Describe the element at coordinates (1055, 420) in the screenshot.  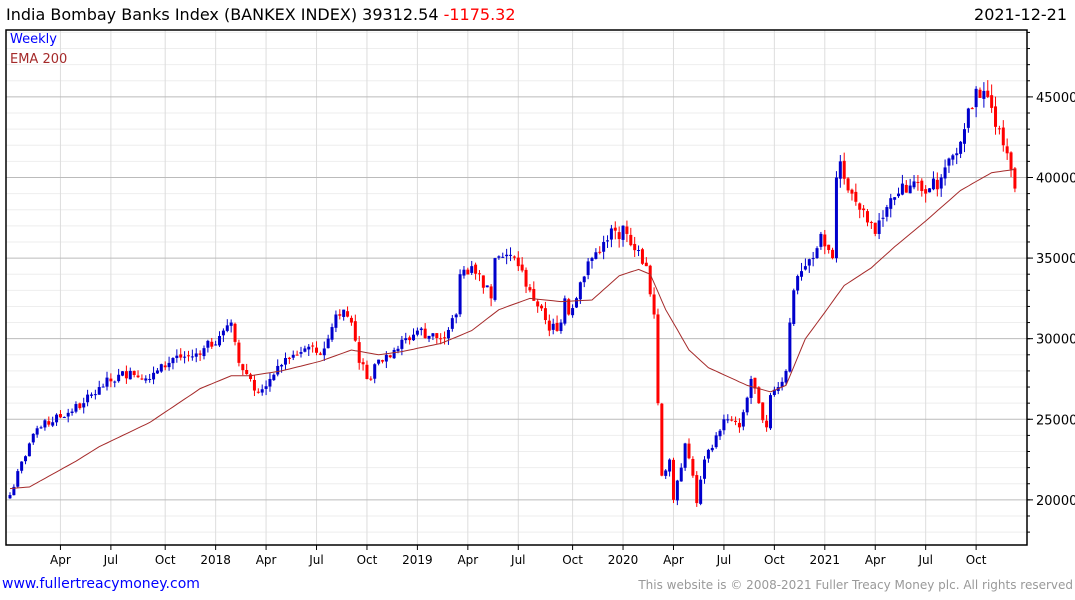
I see `y-tick-label: 25000` at that location.